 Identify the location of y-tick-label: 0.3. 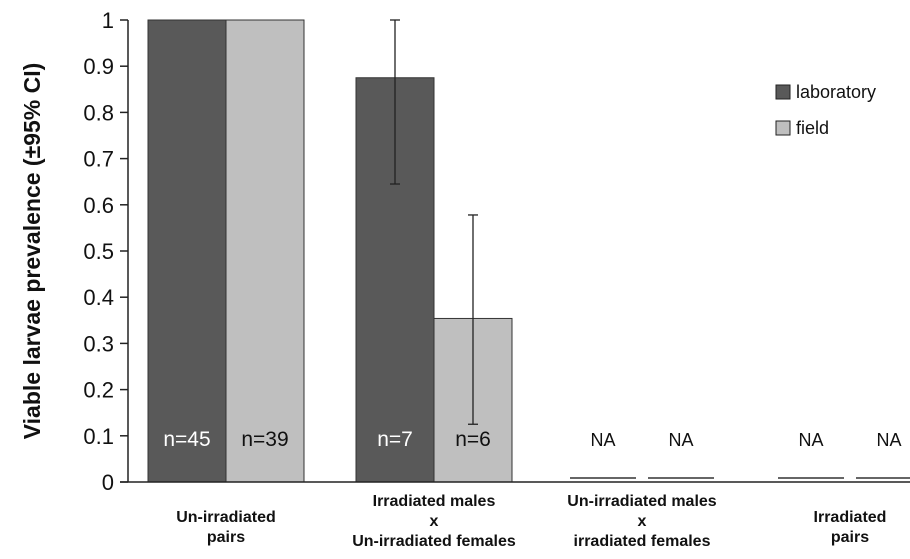
(98, 343).